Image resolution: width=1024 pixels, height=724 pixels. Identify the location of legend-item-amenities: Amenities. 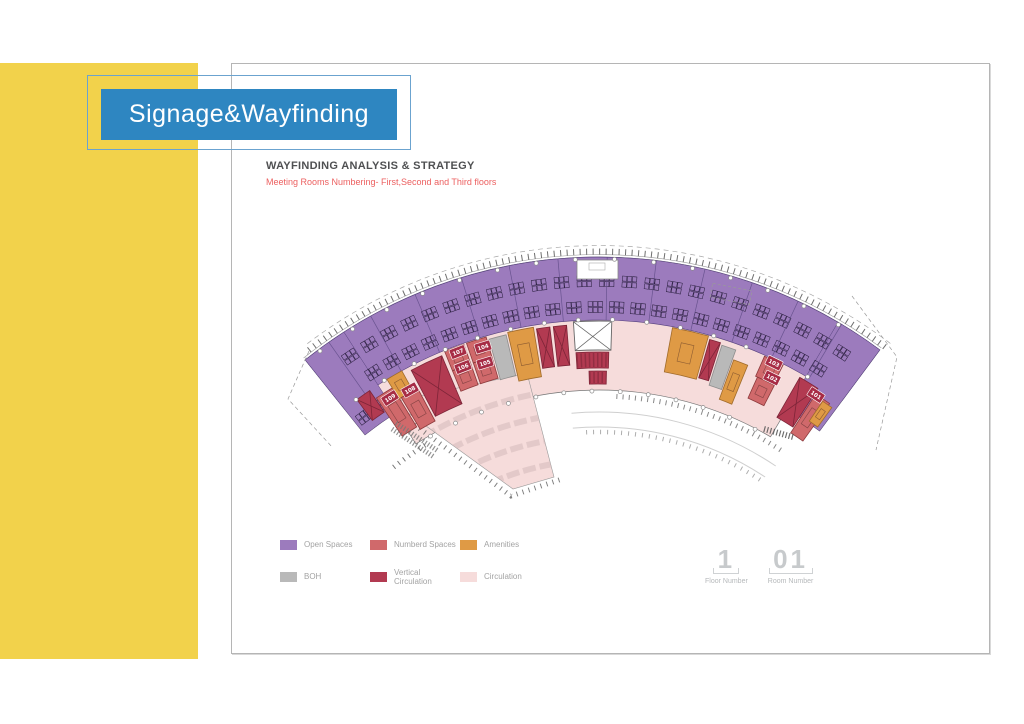
(505, 544).